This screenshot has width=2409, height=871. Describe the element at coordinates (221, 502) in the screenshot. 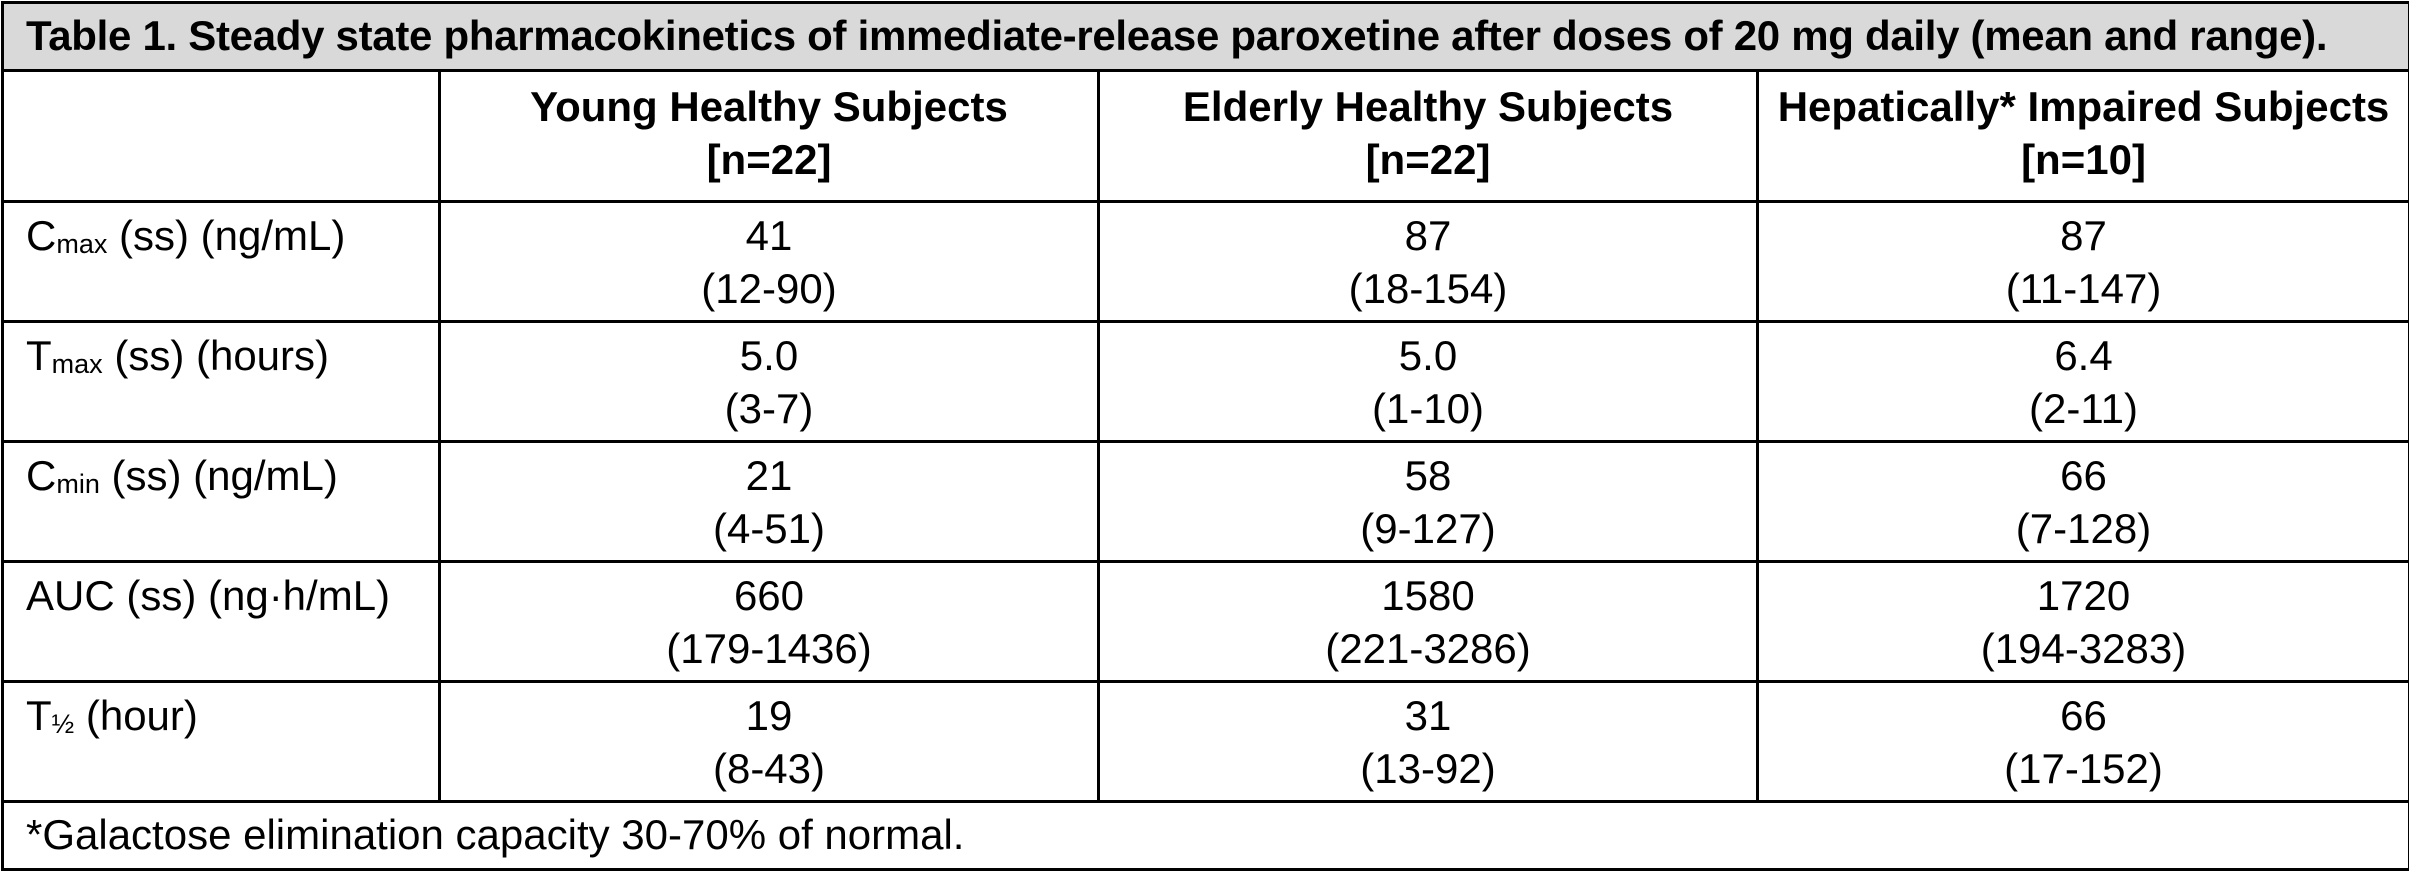

I see `row-label-cmin: Cmin (ss) (ng/mL)` at that location.